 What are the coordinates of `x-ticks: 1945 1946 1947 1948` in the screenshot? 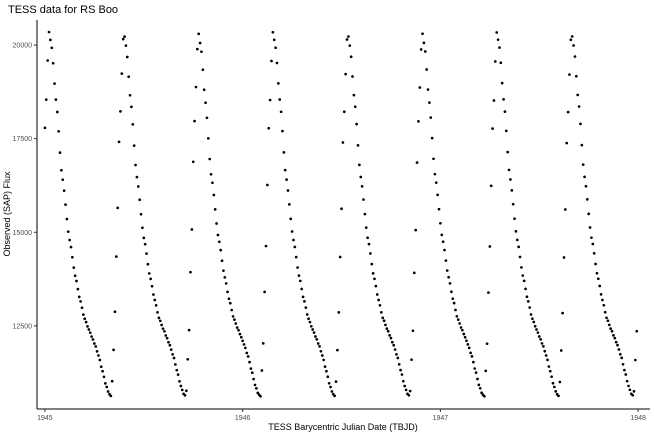 It's located at (341, 415).